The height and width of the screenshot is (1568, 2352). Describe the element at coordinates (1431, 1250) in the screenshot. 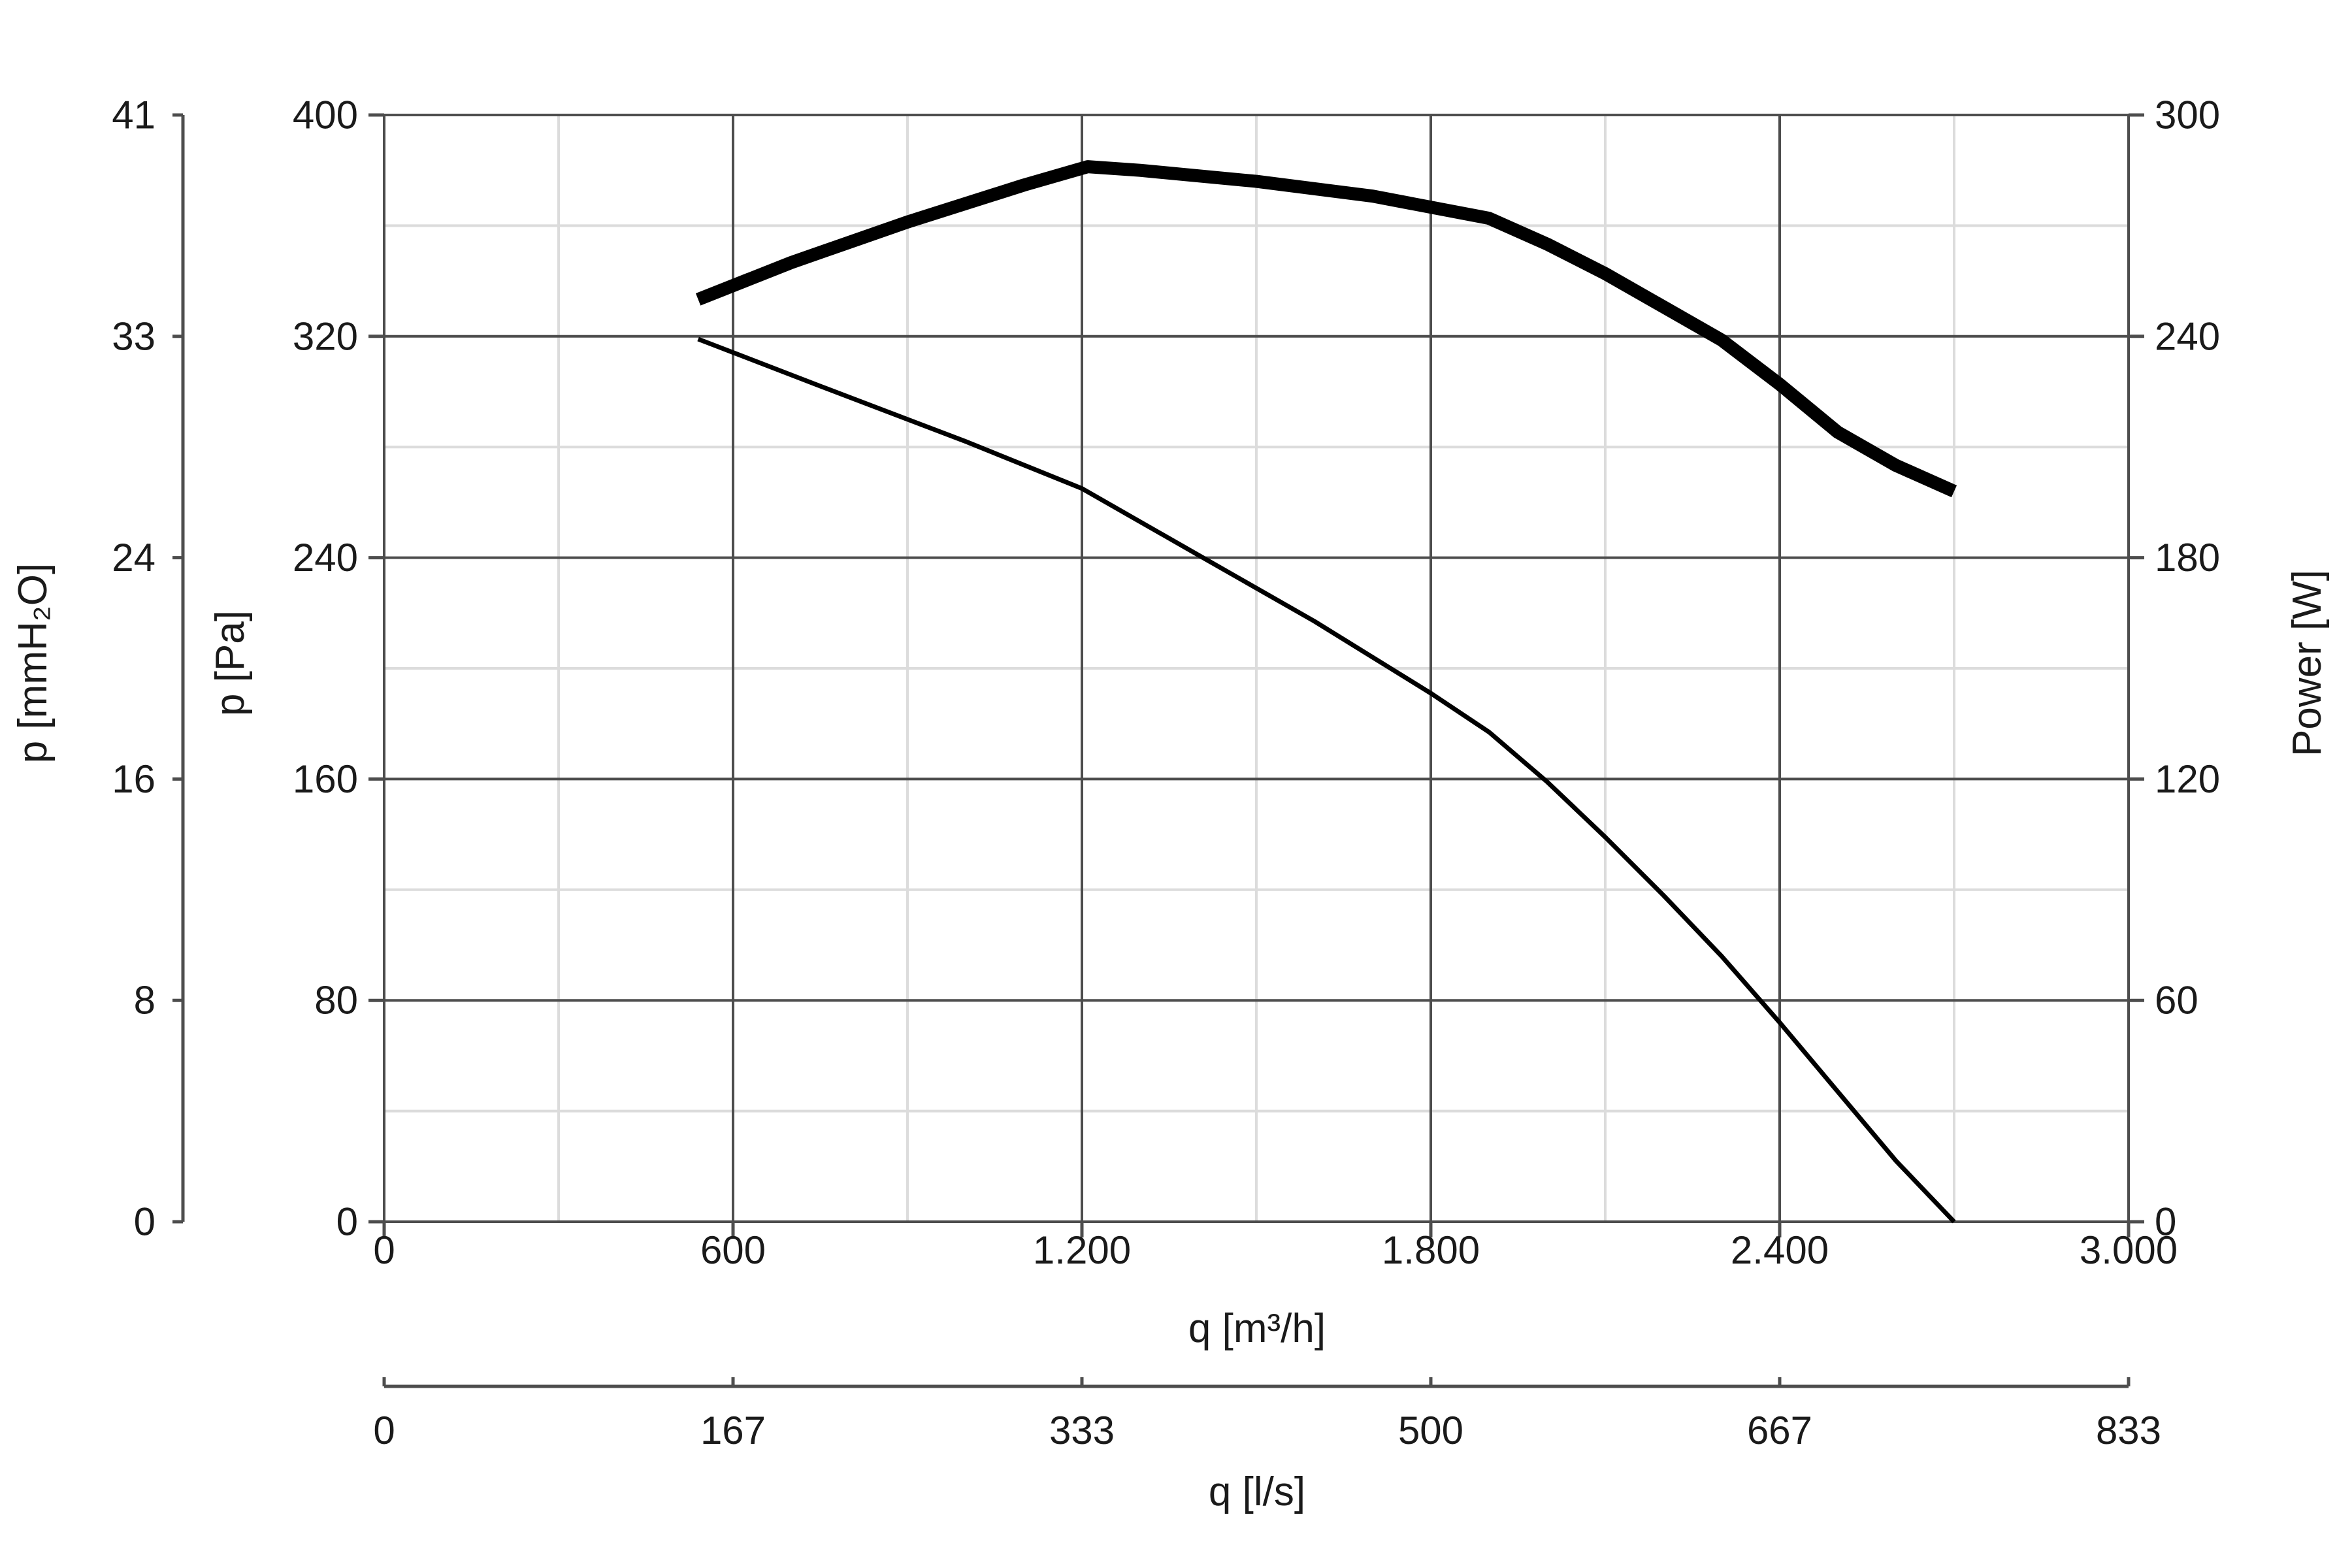

I see `x-tick-label: 1.800` at that location.